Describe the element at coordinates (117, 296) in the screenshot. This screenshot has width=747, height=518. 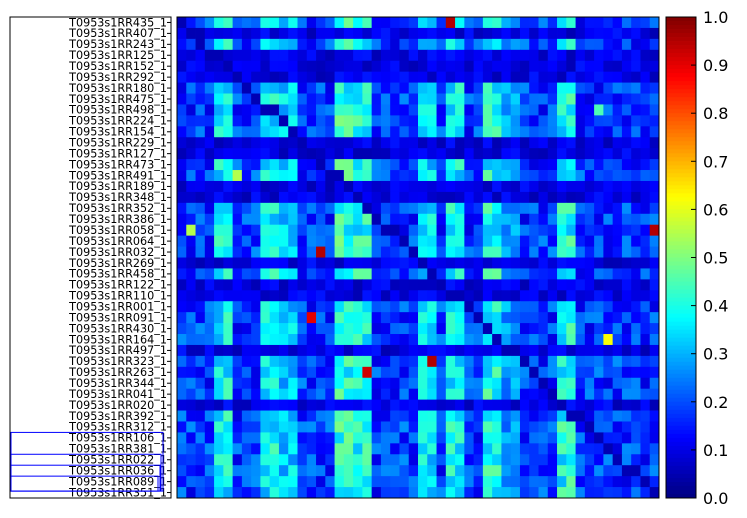
I see `row-label: T0953s1RR110_1` at that location.